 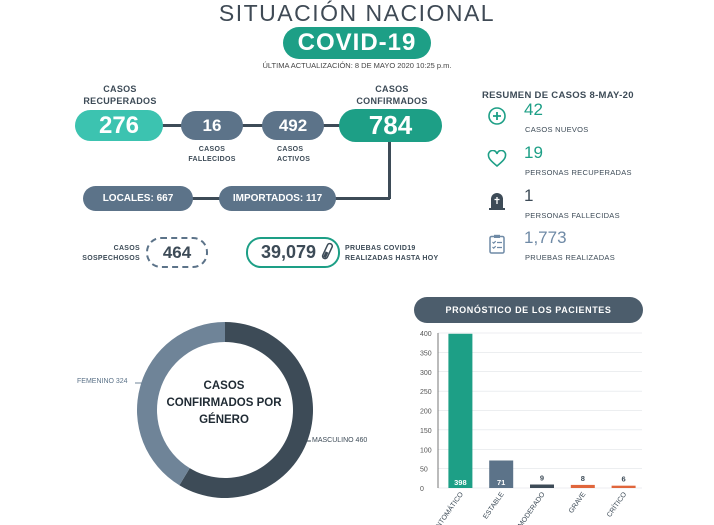 What do you see at coordinates (390, 125) in the screenshot?
I see `confirmados-value: 784` at bounding box center [390, 125].